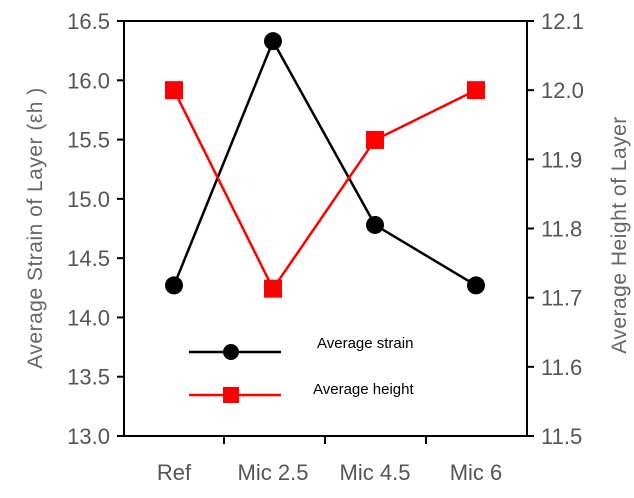 The image size is (634, 498). I want to click on left-tick-label: 15.0, so click(88, 199).